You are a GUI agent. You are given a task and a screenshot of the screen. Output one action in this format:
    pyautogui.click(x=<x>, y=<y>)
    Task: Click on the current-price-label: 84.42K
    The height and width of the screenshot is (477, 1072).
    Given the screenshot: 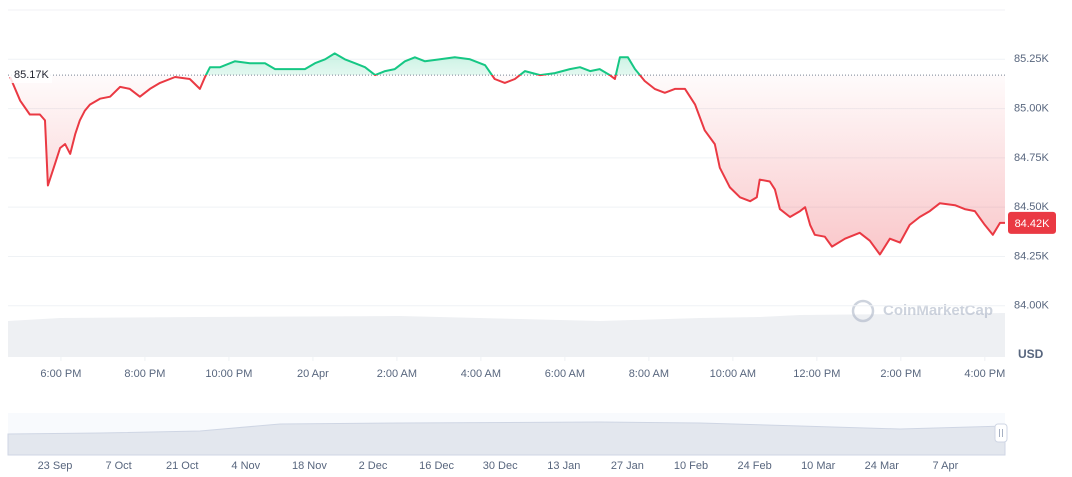 What is the action you would take?
    pyautogui.click(x=1033, y=224)
    